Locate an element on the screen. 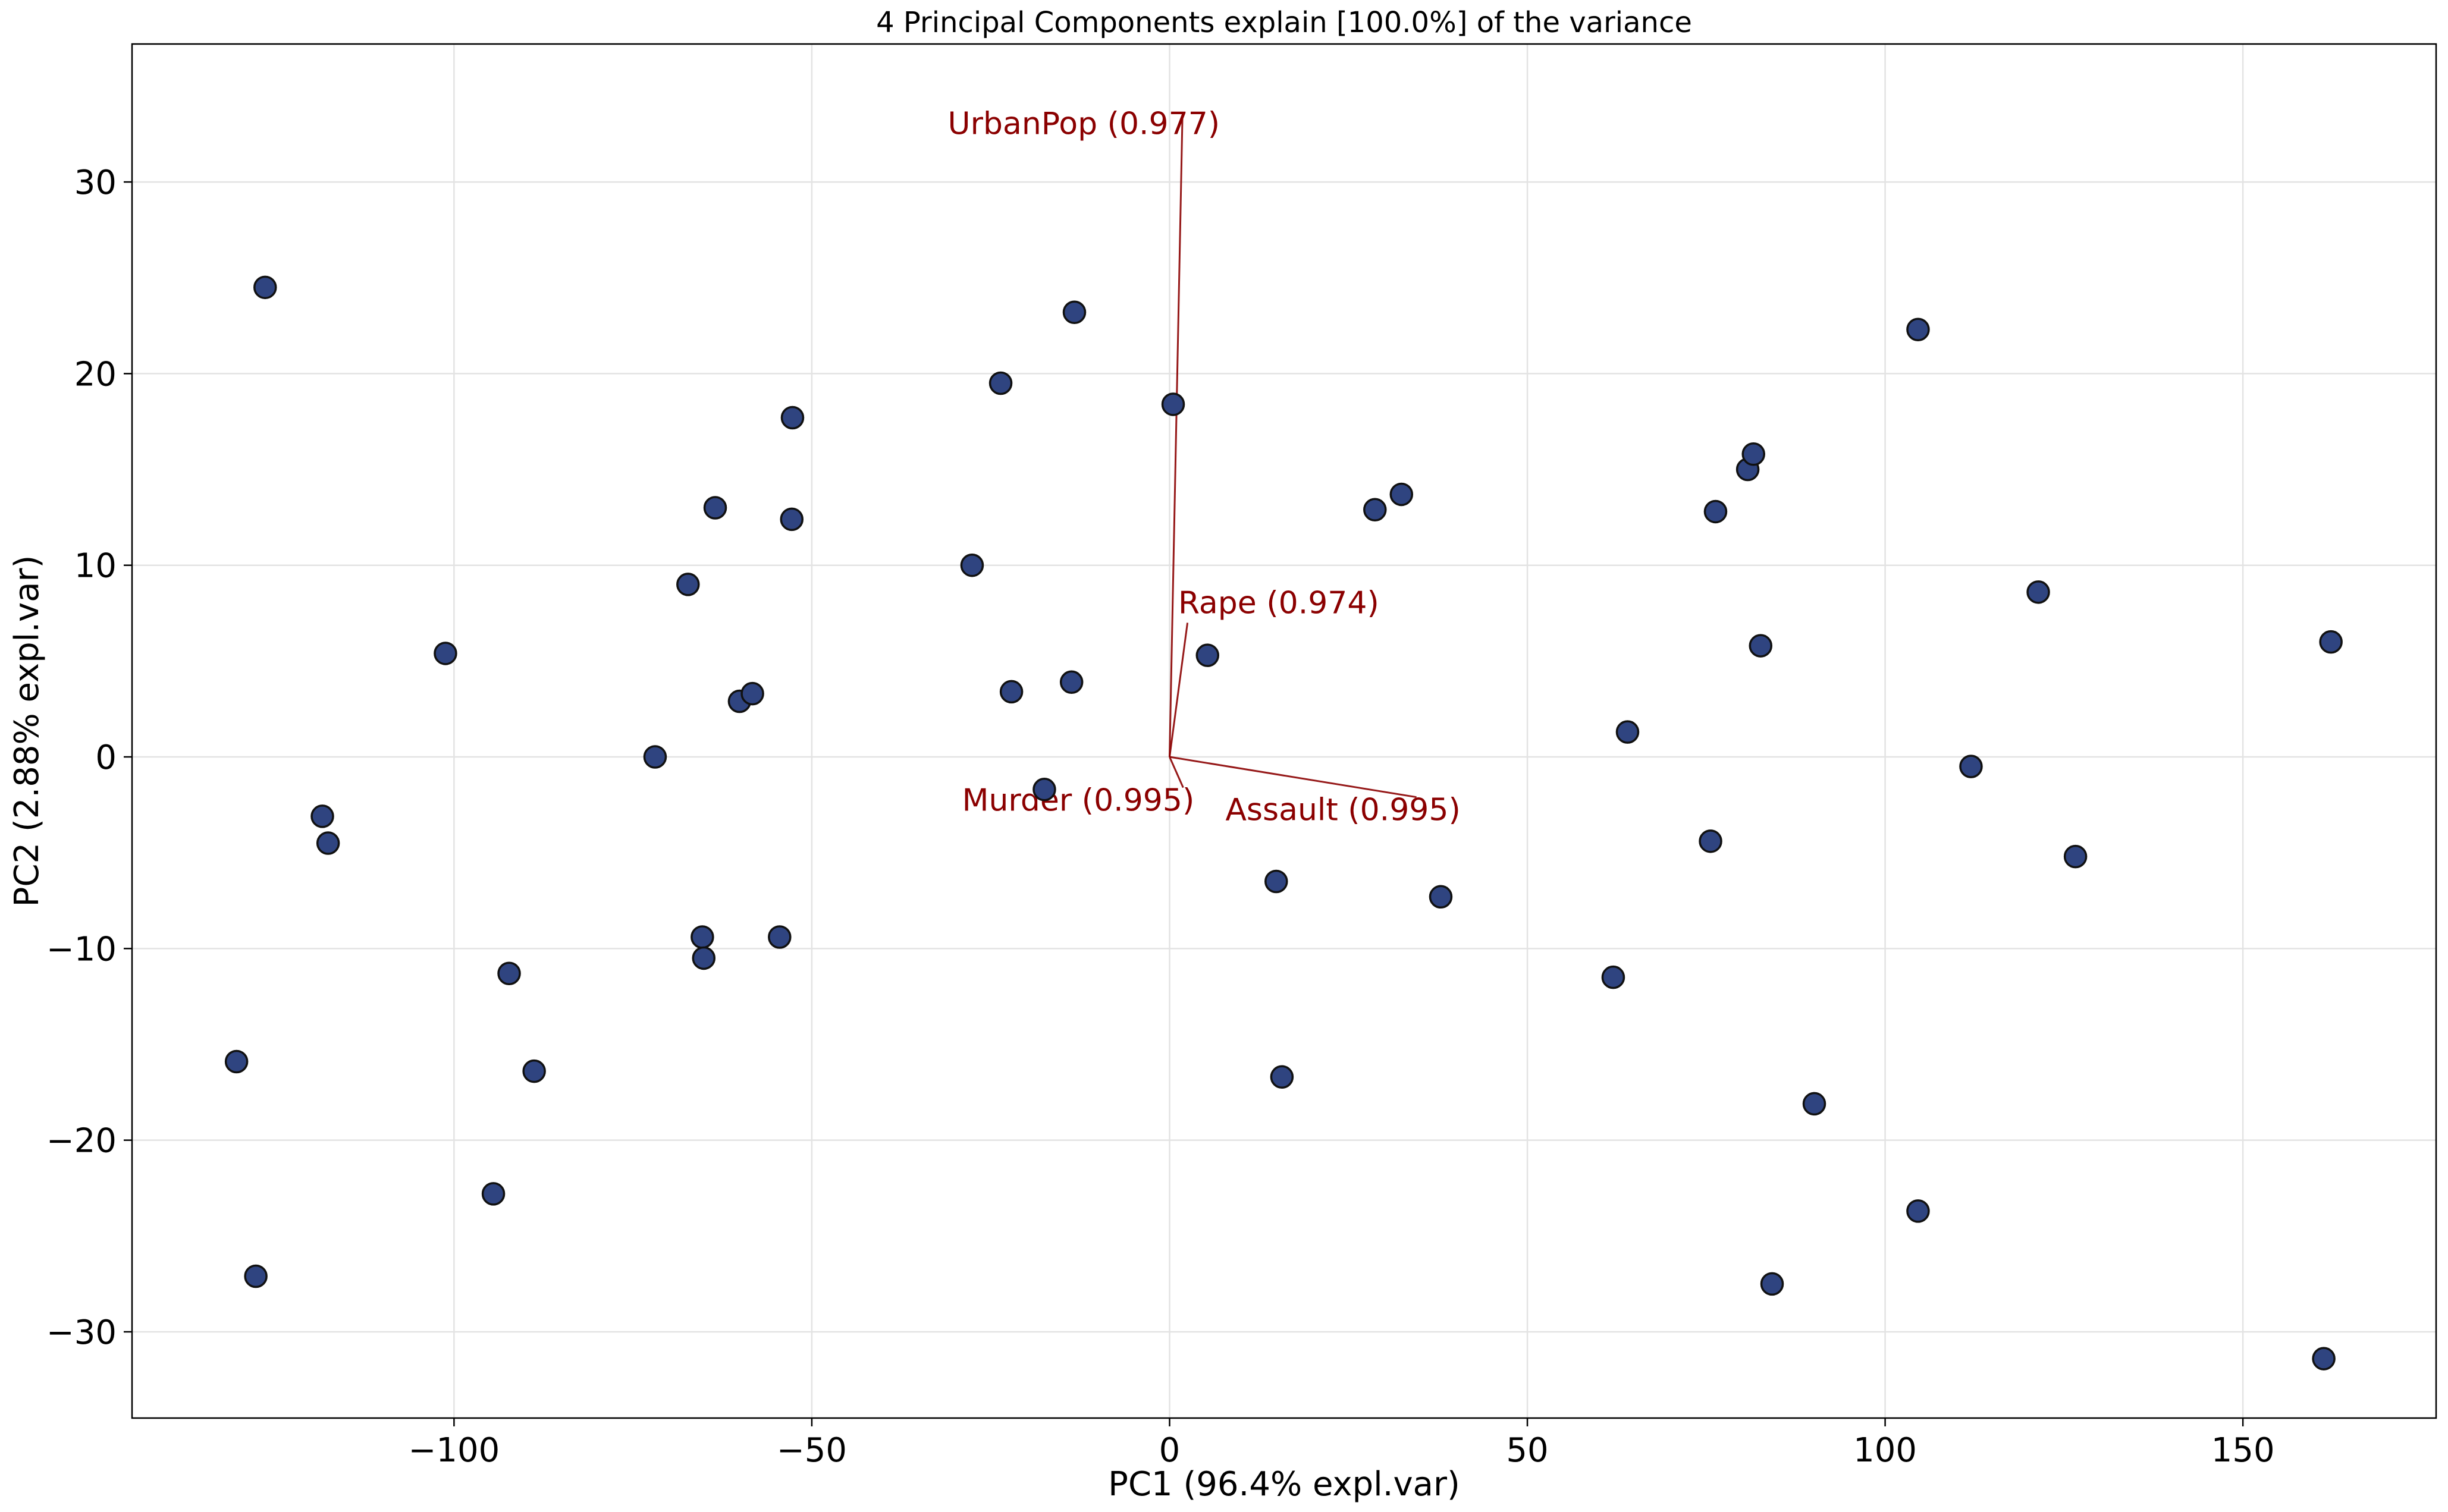  x-axis-label: PC1 (96.4% expl.var) is located at coordinates (1284, 1484).